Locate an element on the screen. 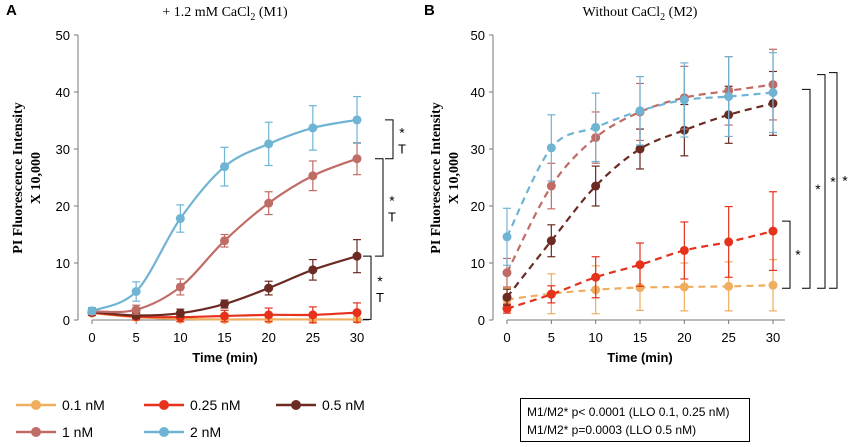 The height and width of the screenshot is (447, 849). panel-a-letter: A is located at coordinates (11, 10).